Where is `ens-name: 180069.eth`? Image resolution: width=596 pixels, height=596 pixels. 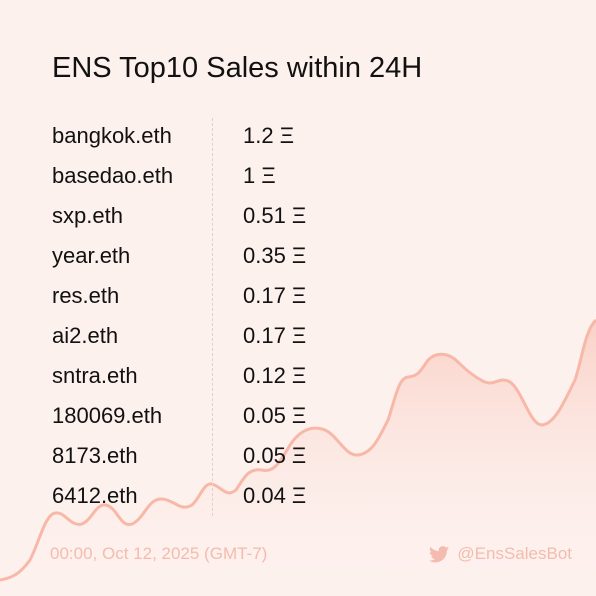 ens-name: 180069.eth is located at coordinates (107, 415).